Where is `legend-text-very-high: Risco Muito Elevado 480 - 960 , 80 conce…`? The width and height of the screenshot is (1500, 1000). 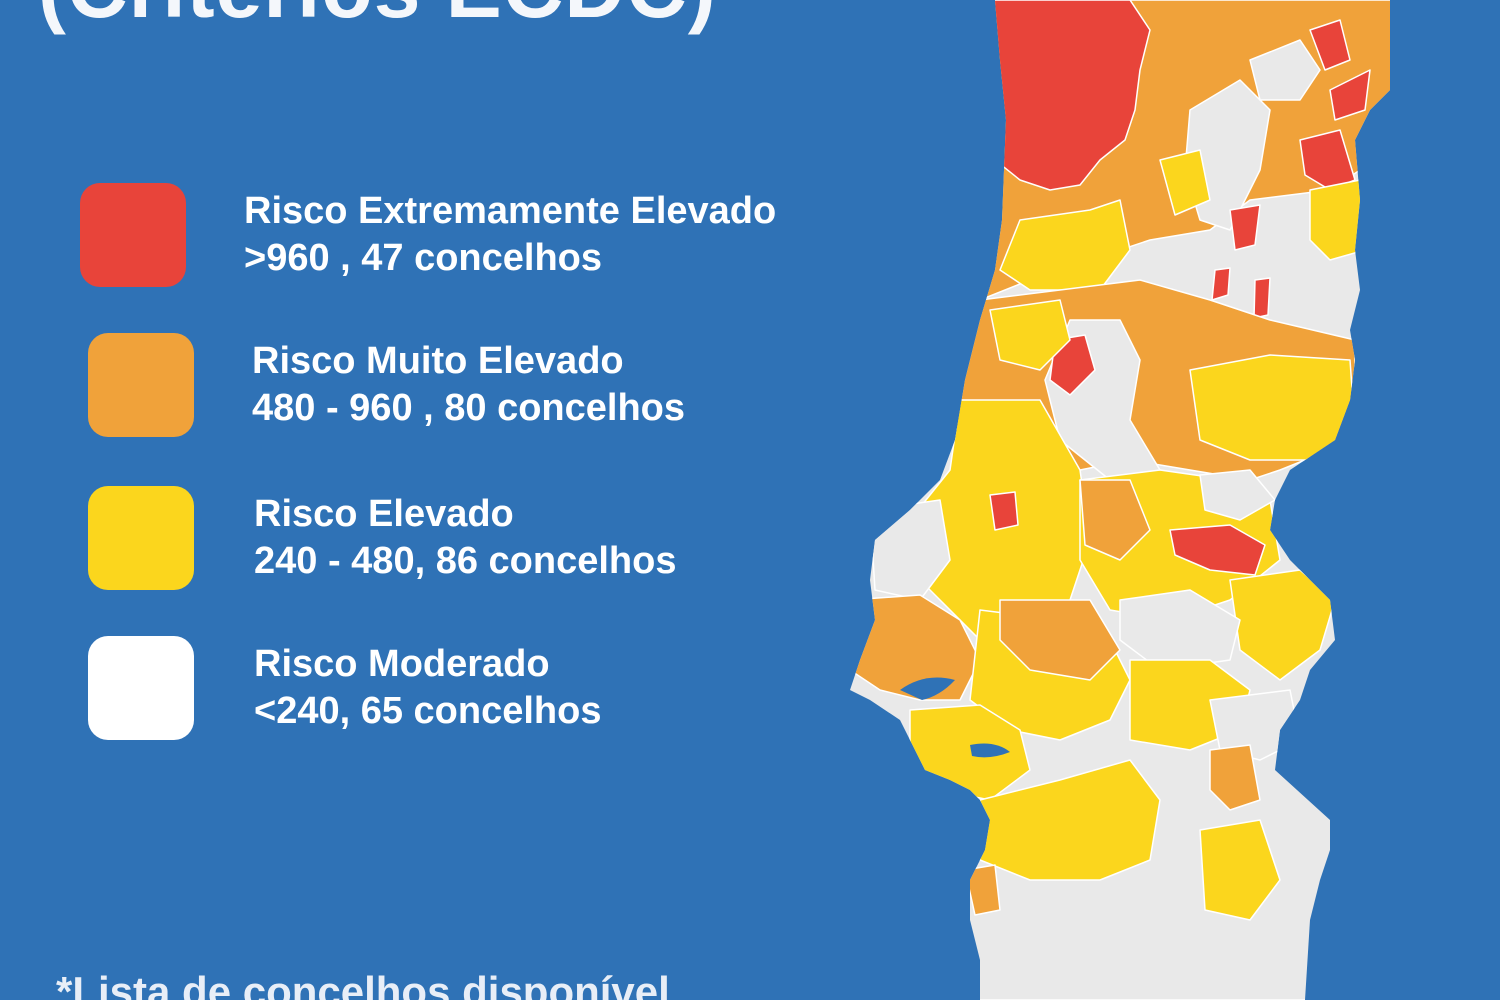
legend-text-very-high: Risco Muito Elevado 480 - 960 , 80 conce… is located at coordinates (468, 385).